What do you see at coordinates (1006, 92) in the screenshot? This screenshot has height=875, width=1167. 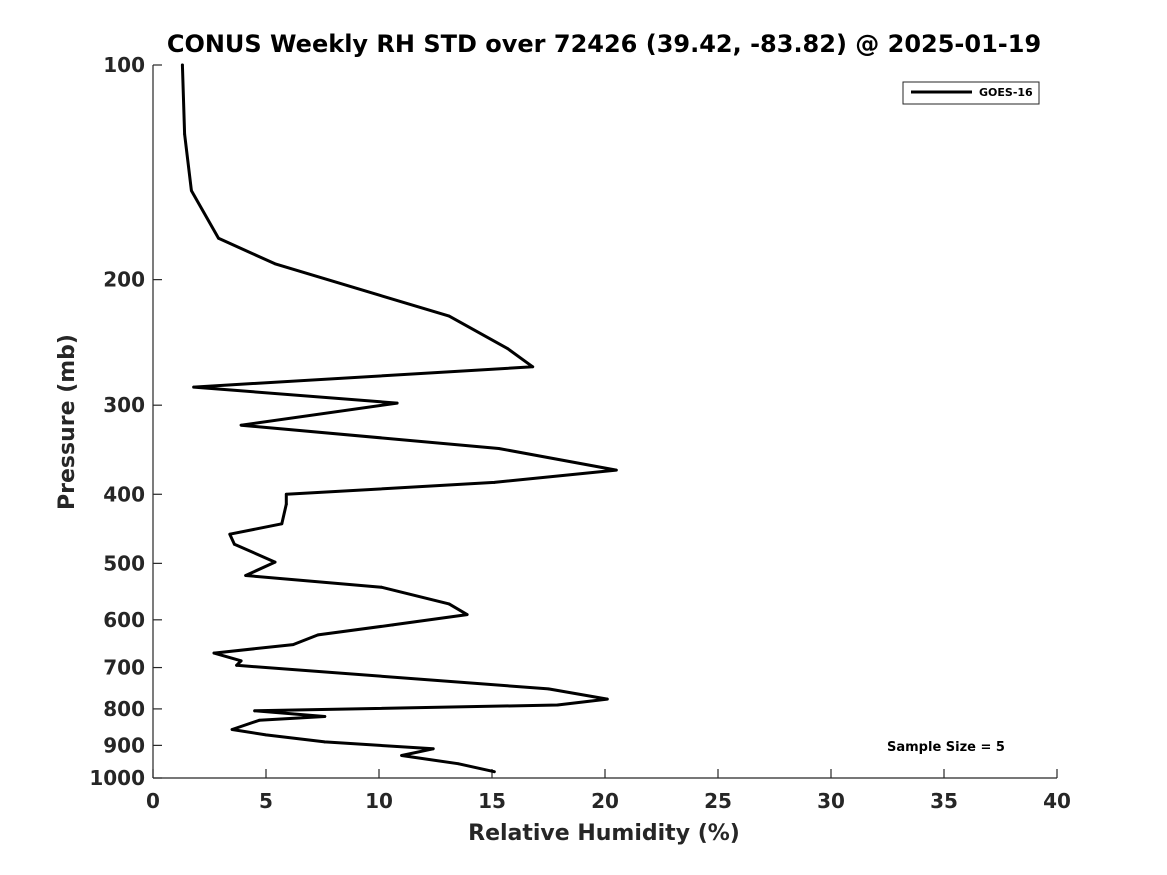 I see `legend-label-goes-16: GOES-16` at bounding box center [1006, 92].